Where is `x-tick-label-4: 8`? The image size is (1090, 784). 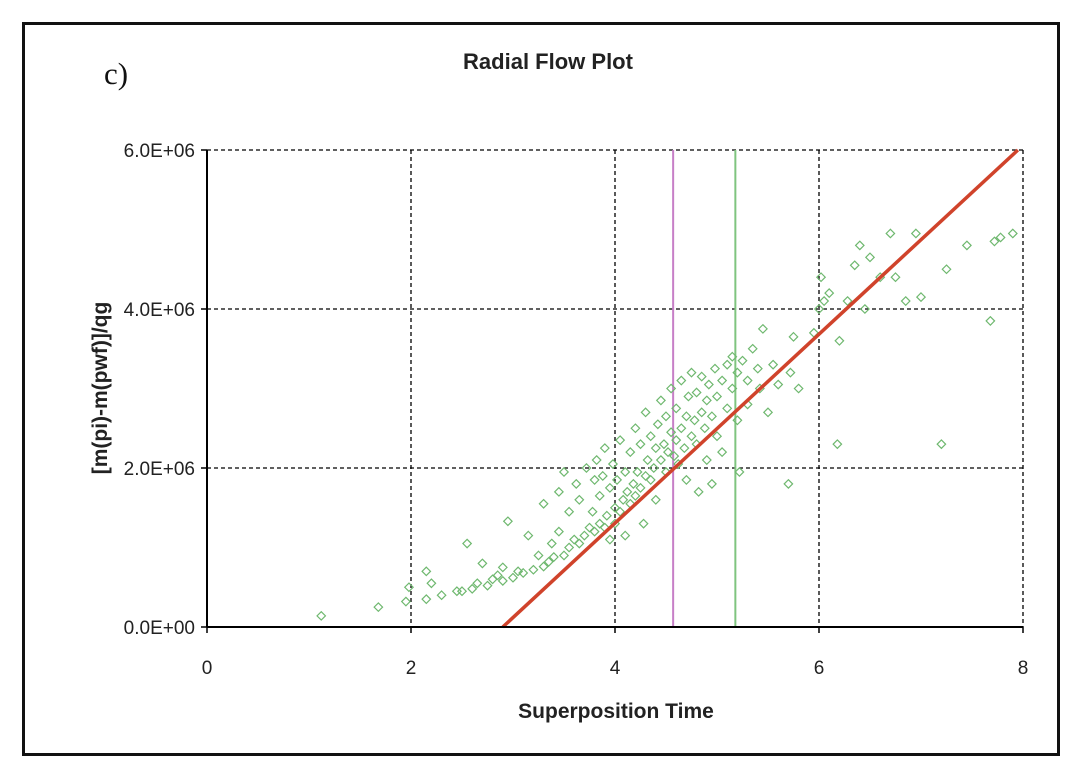 x-tick-label-4: 8 is located at coordinates (1023, 668).